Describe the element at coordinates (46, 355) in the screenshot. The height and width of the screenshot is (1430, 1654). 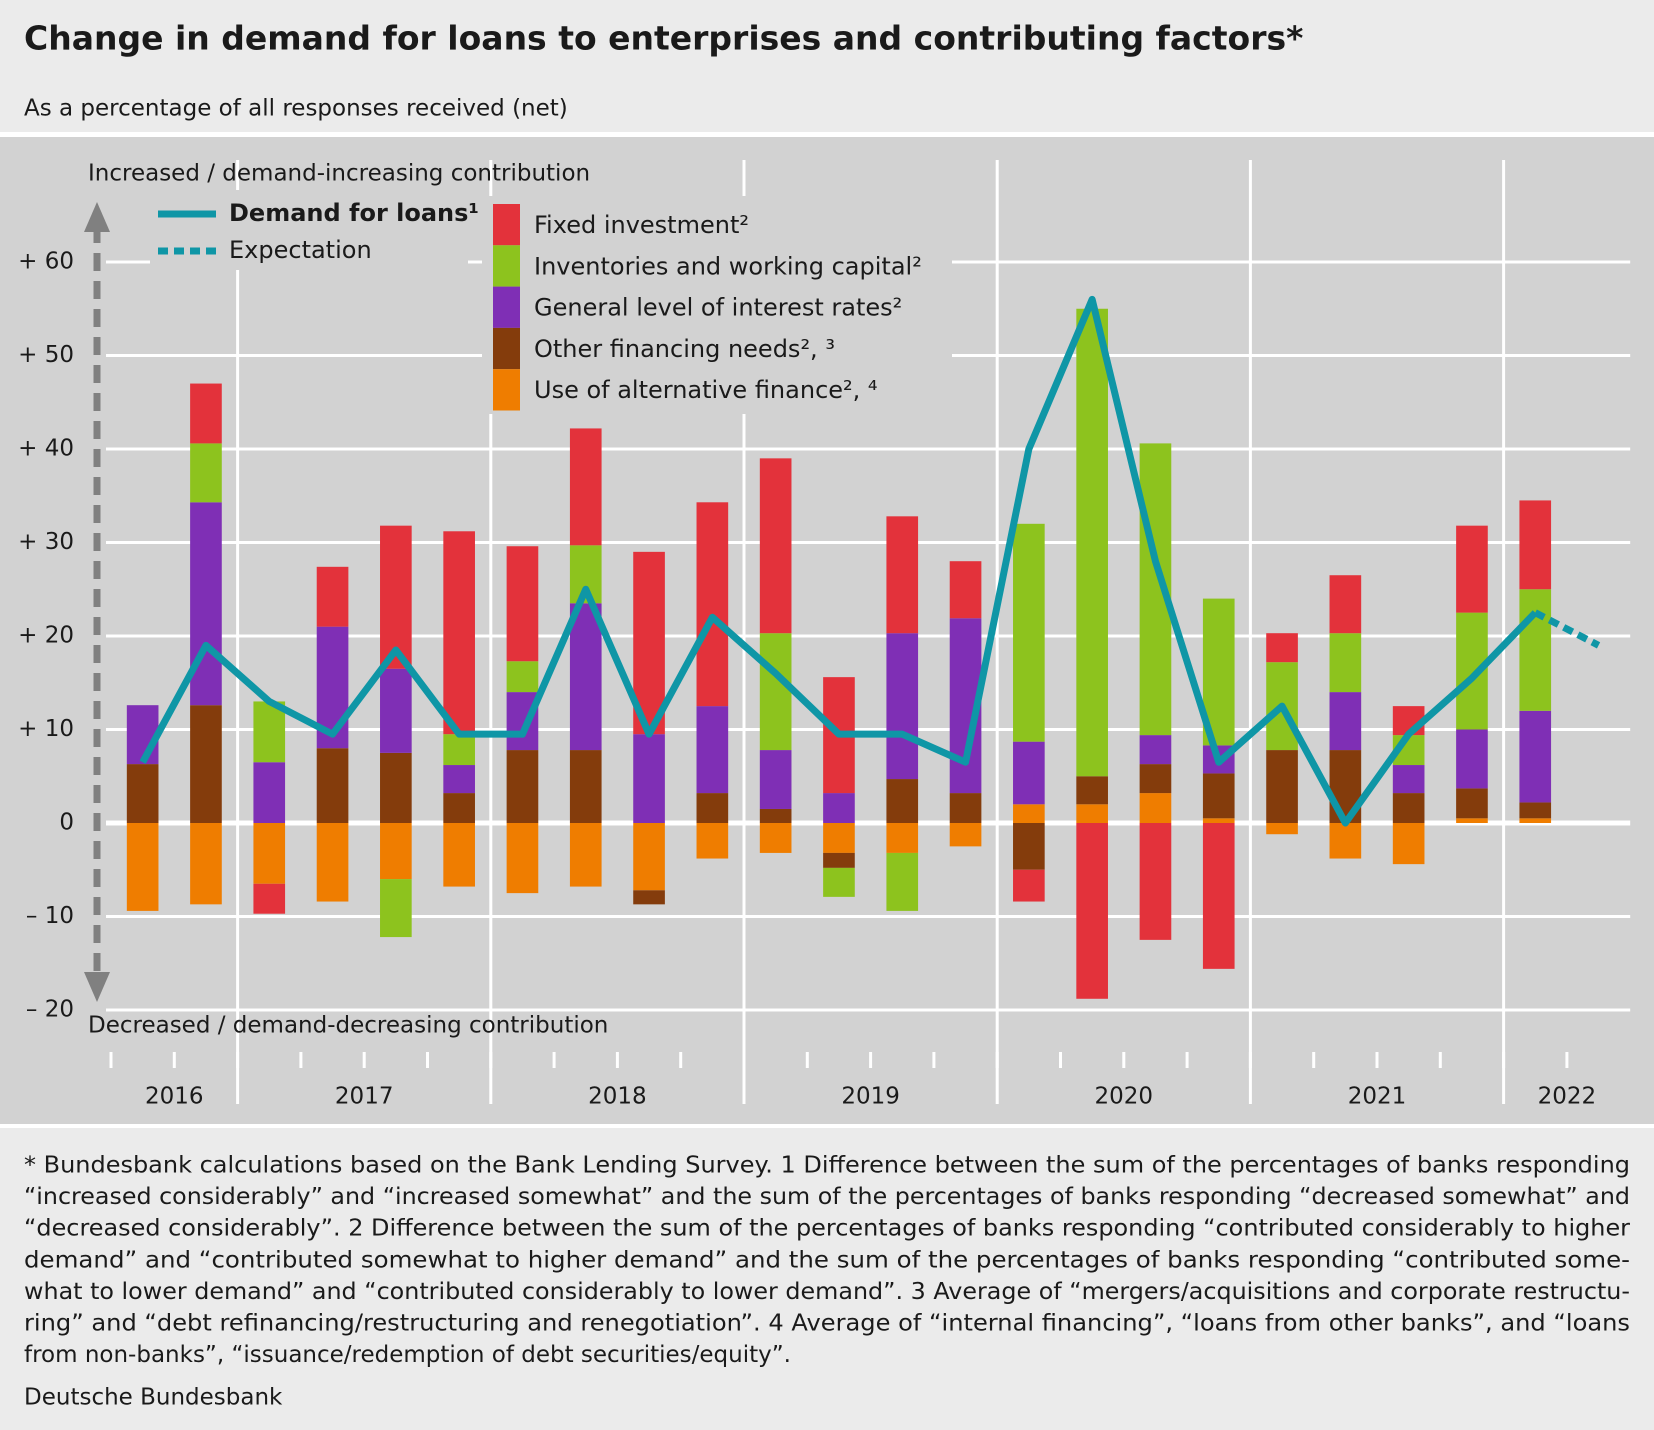
I see `y-tick-label: + 50` at that location.